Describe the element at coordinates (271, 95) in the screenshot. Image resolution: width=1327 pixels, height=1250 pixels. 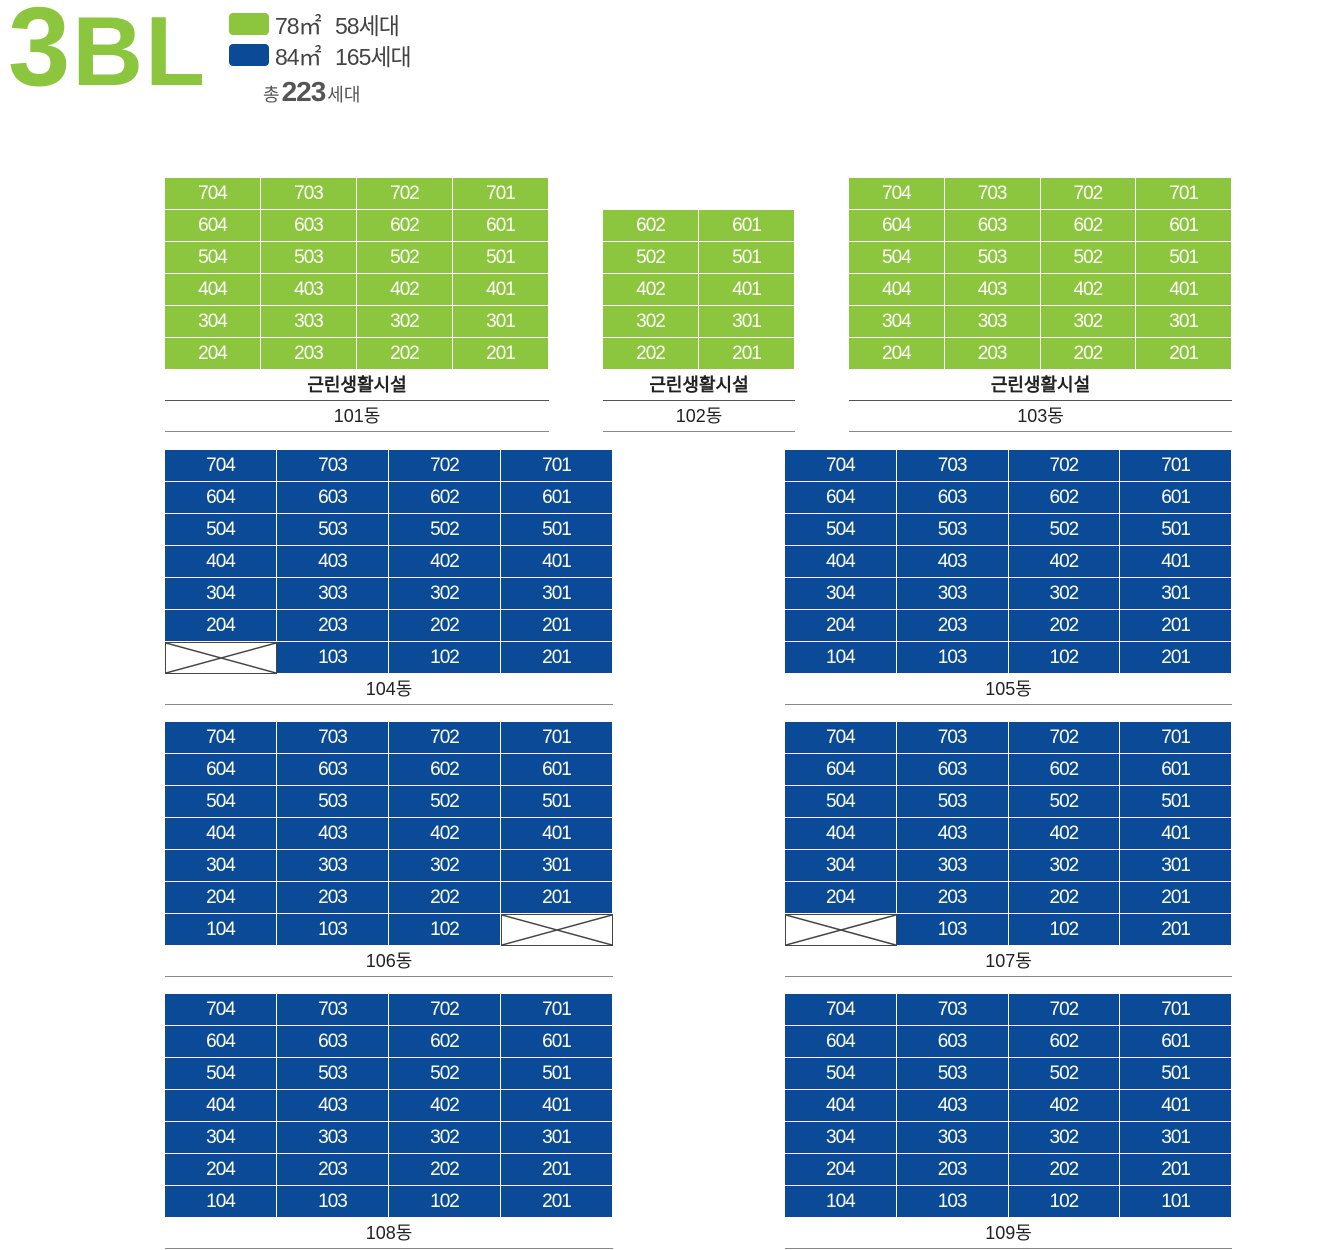
I see `total-prefix: 총` at that location.